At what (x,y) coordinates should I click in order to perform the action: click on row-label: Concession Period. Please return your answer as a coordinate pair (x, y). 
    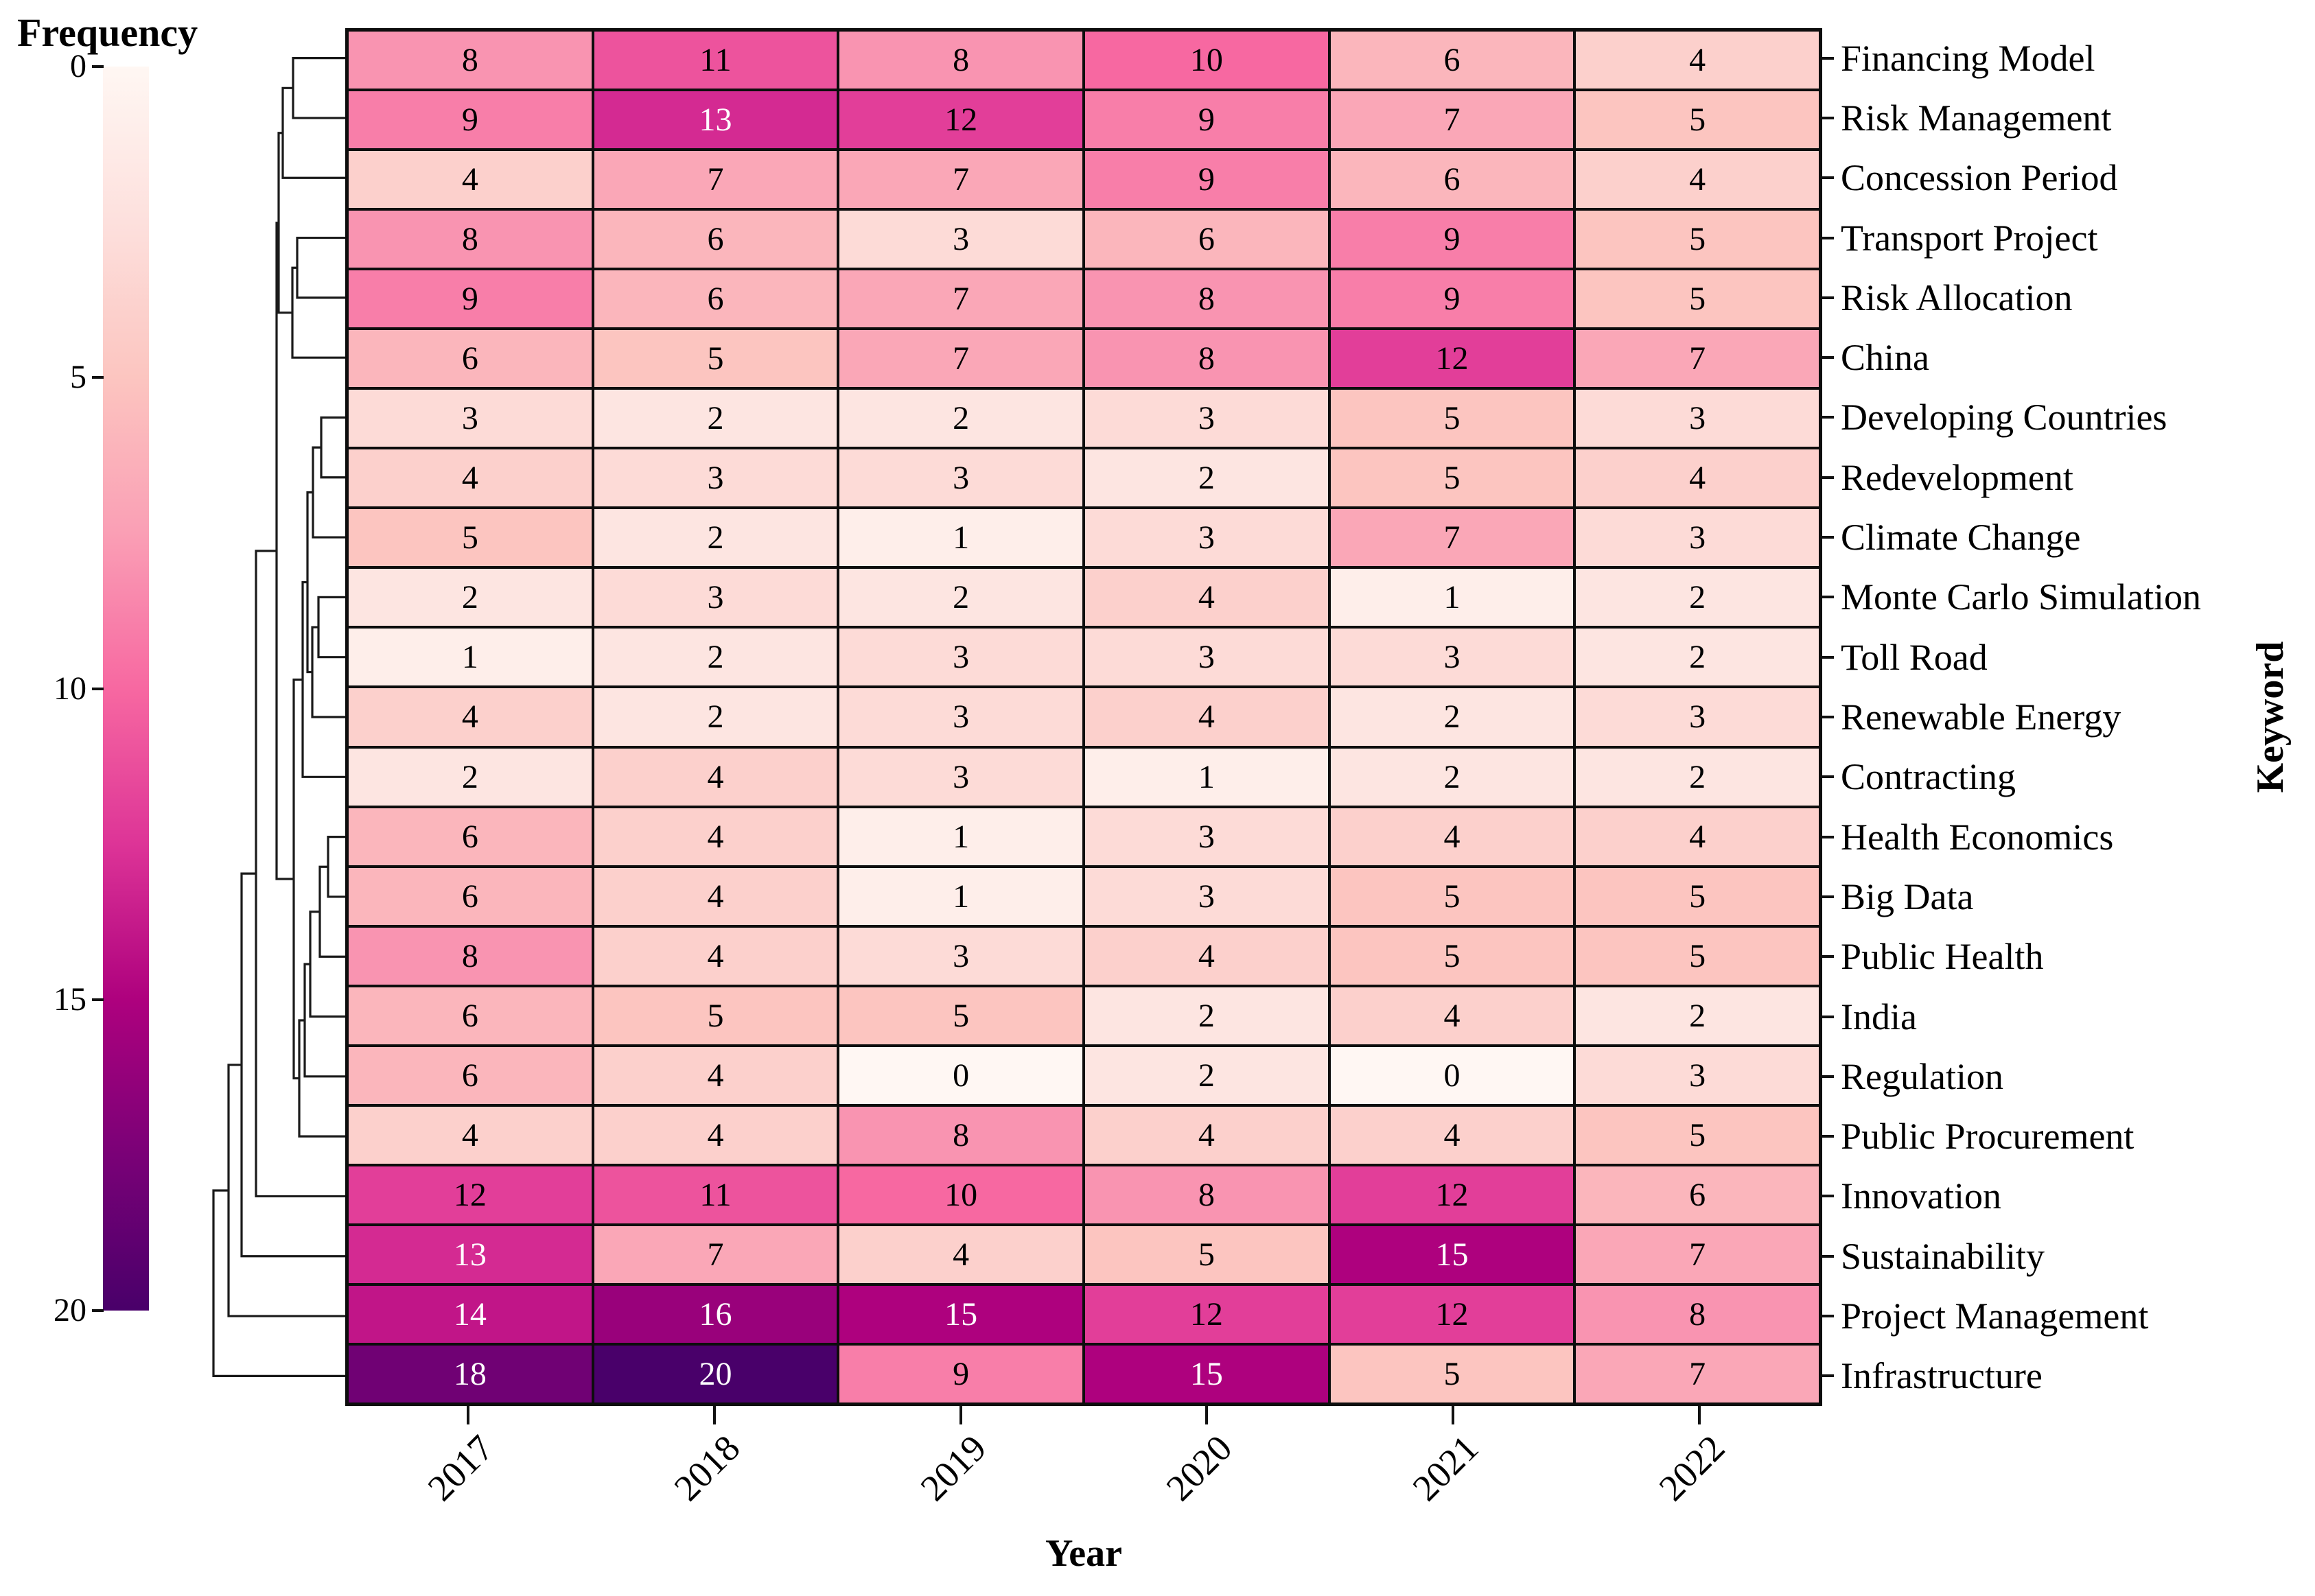
    Looking at the image, I should click on (1979, 178).